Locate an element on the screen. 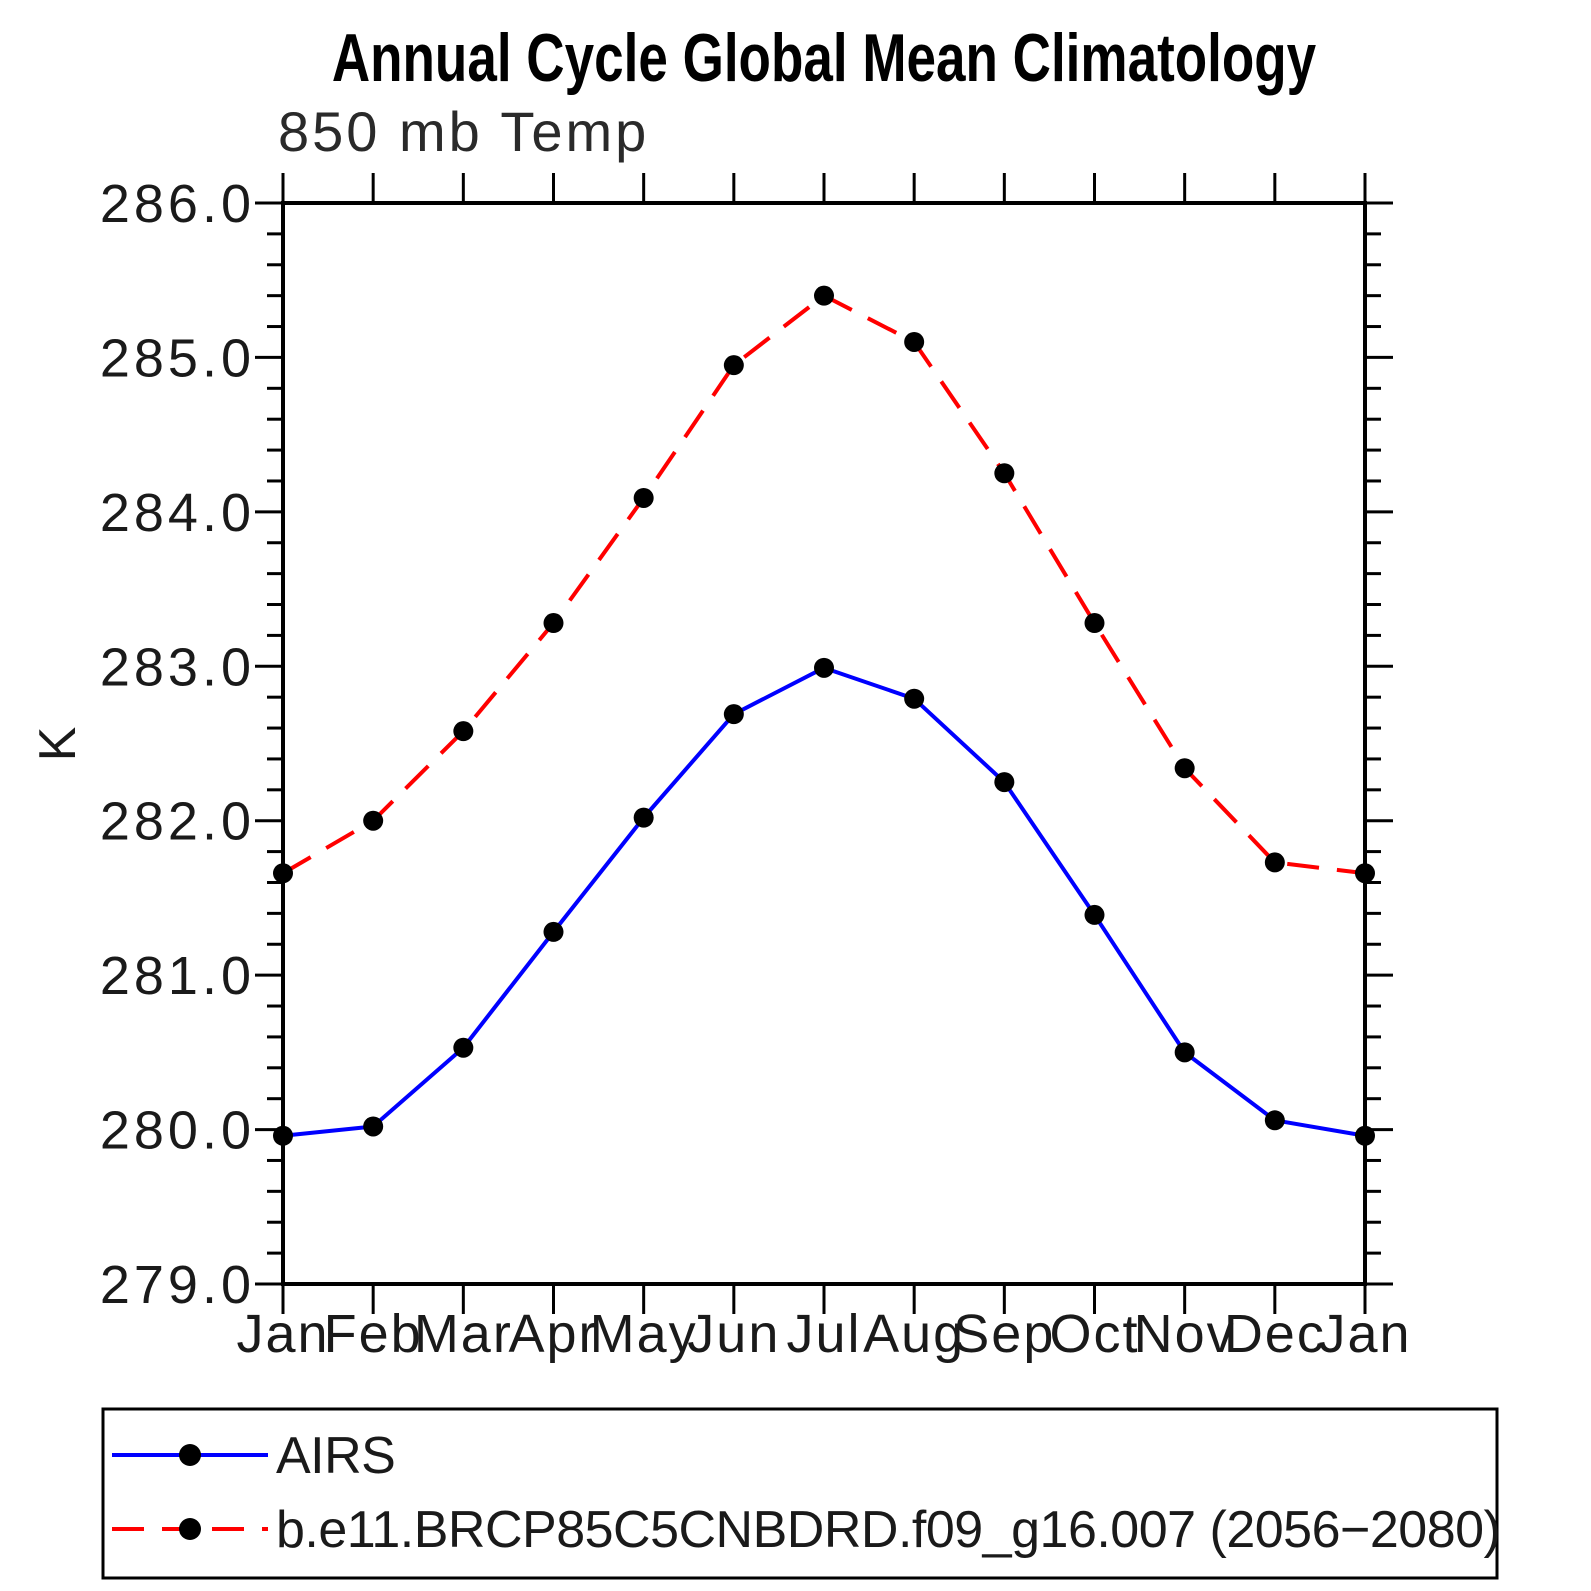 Image resolution: width=1591 pixels, height=1591 pixels. chart-title: Annual Cycle Global Mean Climatology is located at coordinates (824, 58).